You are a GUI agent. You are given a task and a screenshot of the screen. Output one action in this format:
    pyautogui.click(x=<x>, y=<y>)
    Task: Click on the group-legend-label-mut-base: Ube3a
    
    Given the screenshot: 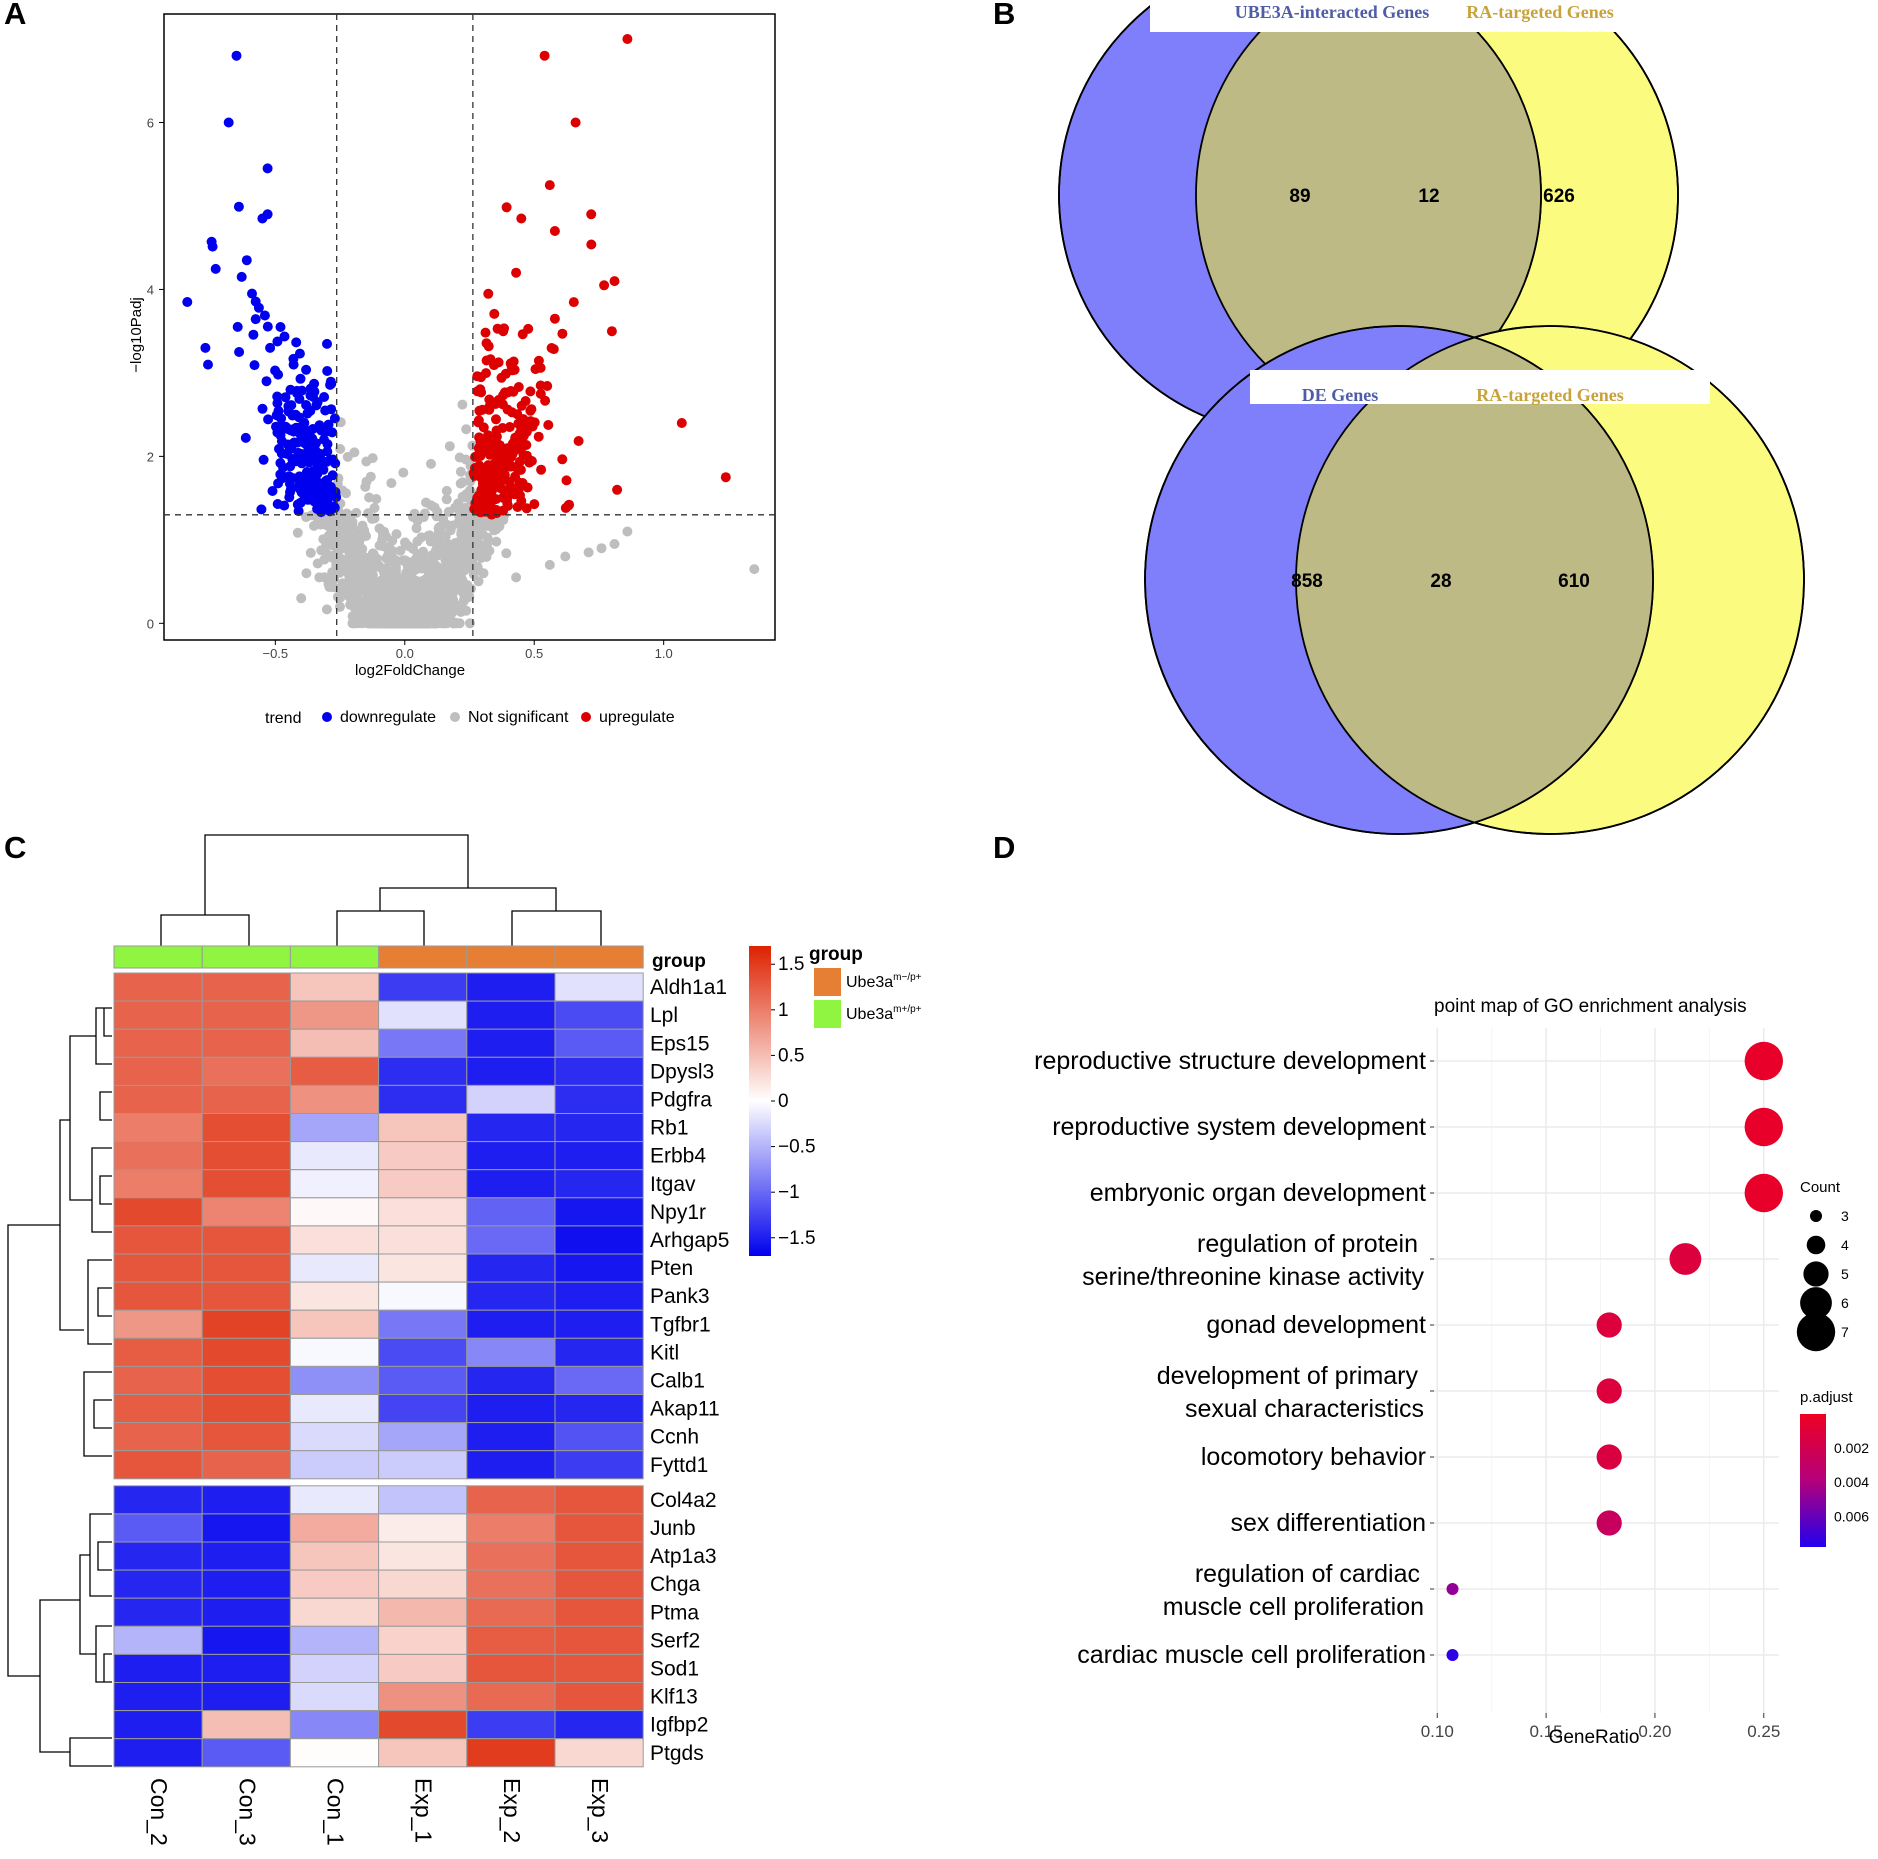 What is the action you would take?
    pyautogui.click(x=869, y=982)
    